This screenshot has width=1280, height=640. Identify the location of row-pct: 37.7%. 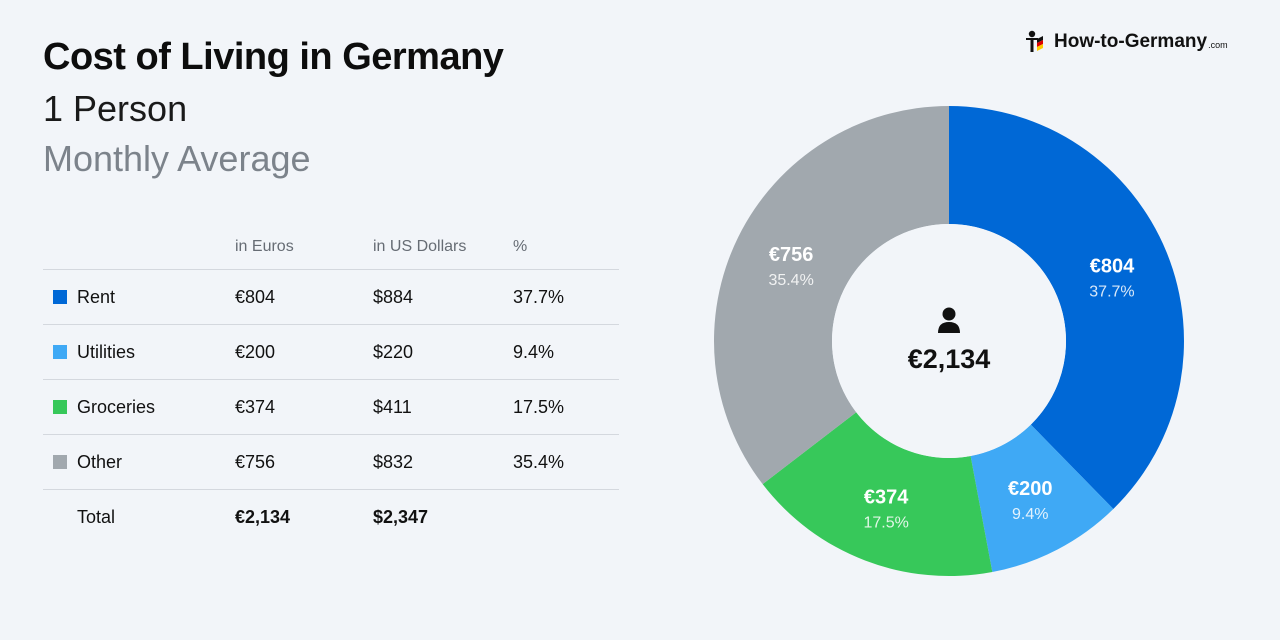
(566, 297).